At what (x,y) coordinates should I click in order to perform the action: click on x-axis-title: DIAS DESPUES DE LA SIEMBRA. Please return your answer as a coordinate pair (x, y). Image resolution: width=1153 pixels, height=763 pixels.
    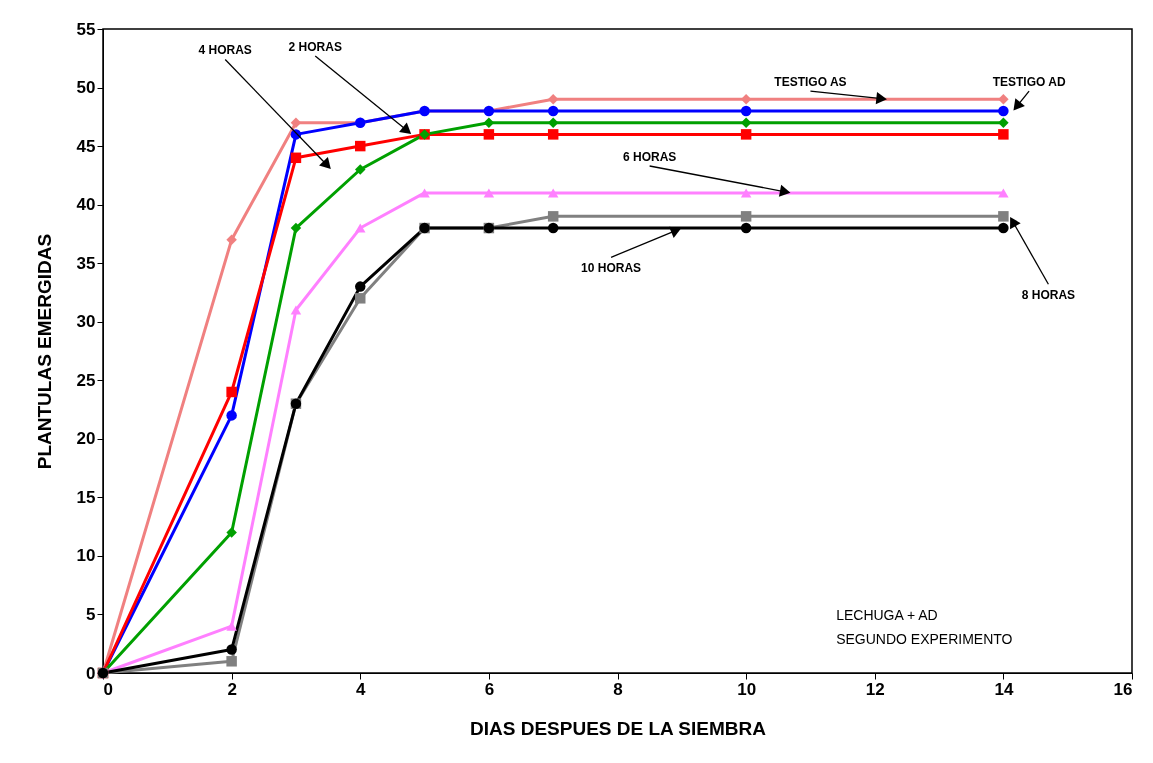
    Looking at the image, I should click on (618, 728).